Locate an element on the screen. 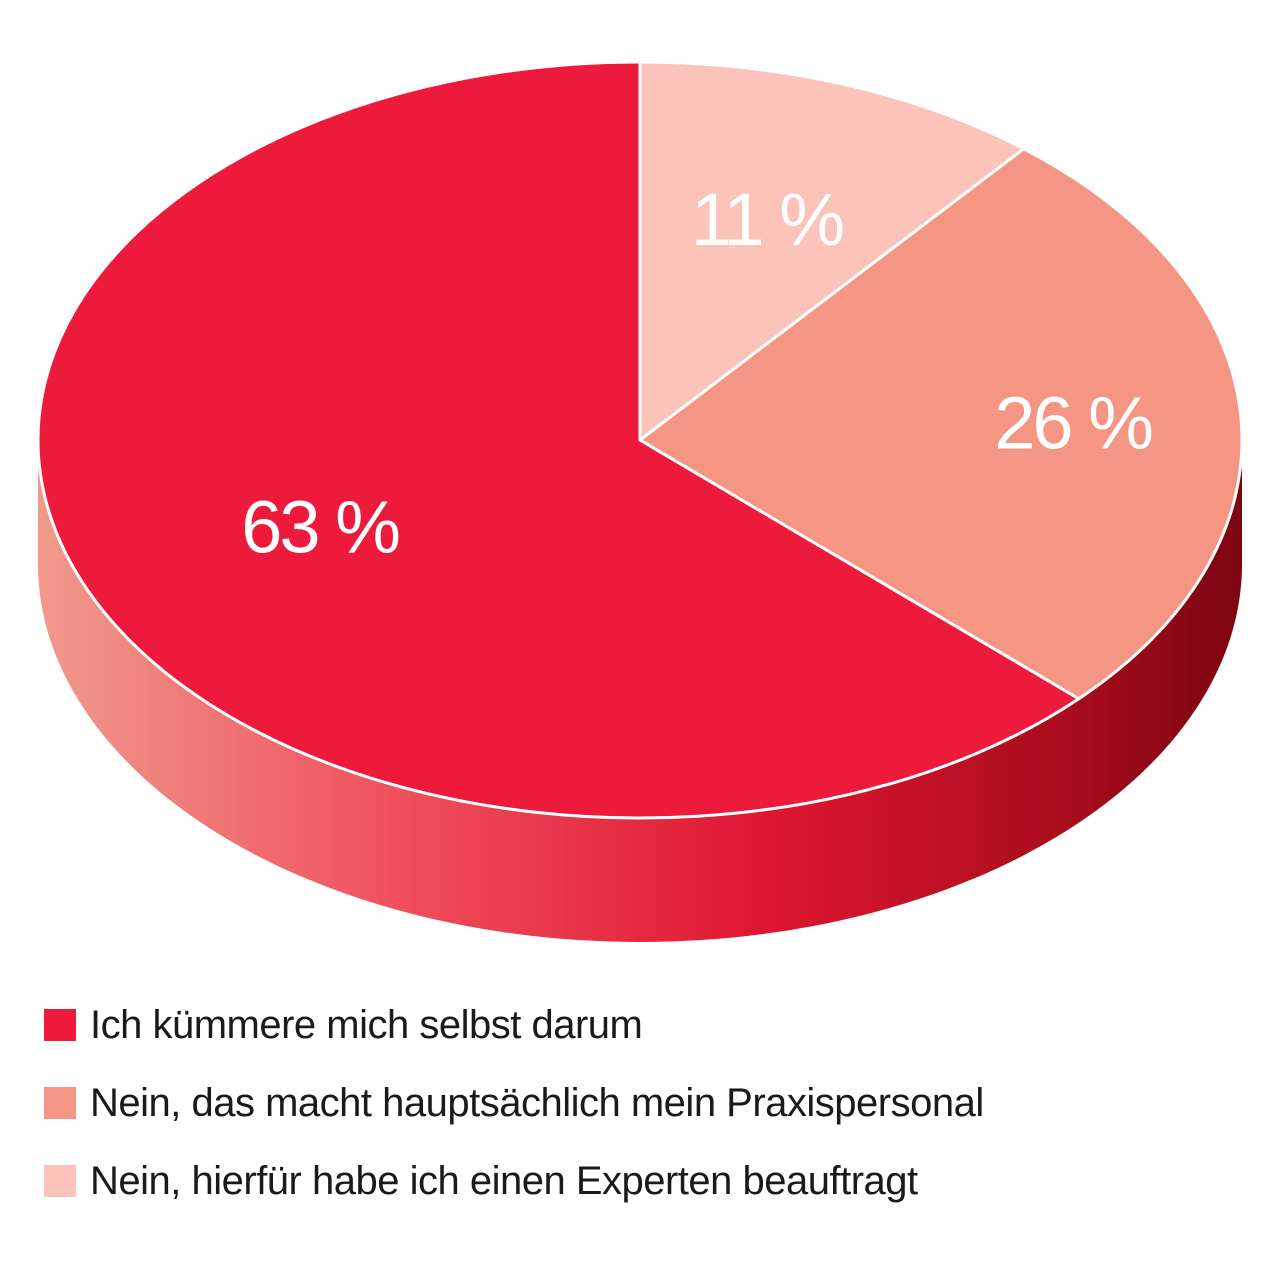 The height and width of the screenshot is (1280, 1280). slice-value-label: 26 % is located at coordinates (1073, 422).